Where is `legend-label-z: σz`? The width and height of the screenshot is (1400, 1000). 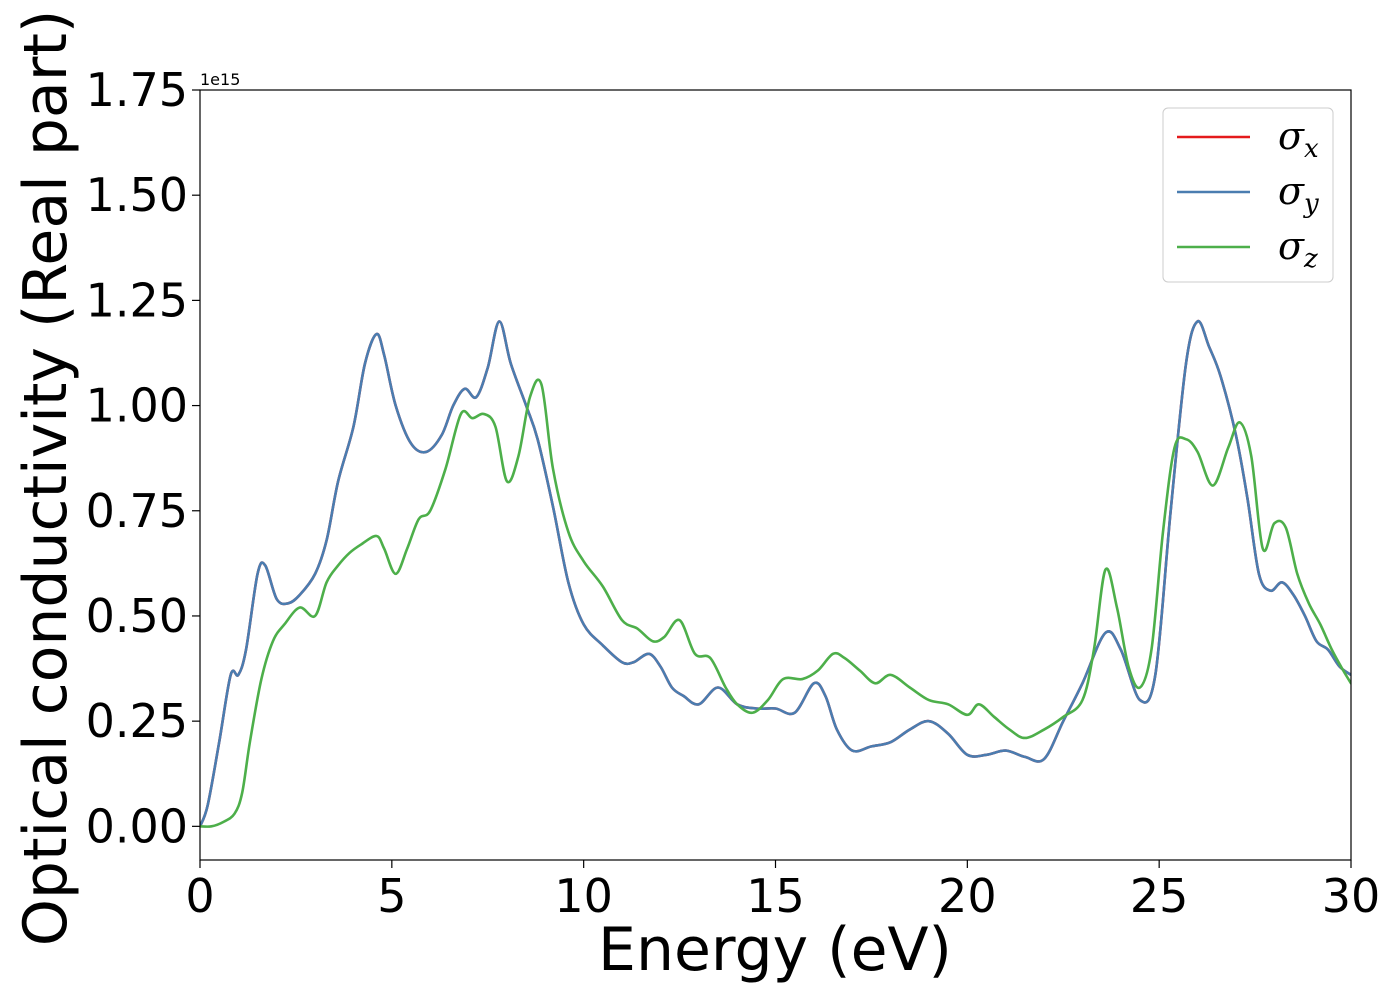 legend-label-z: σz is located at coordinates (1298, 249).